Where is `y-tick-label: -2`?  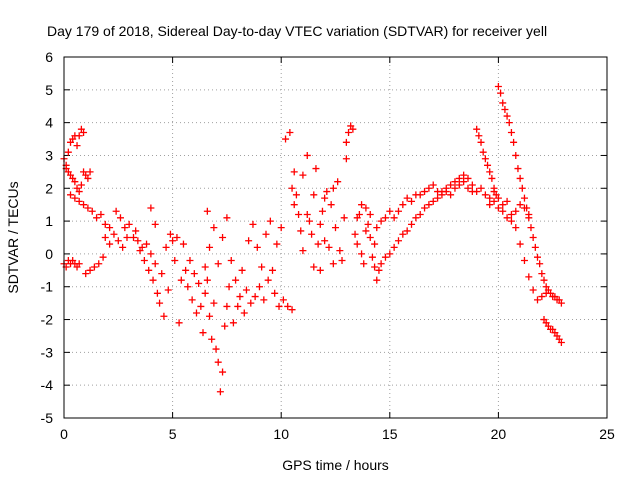
y-tick-label: -2 is located at coordinates (47, 320).